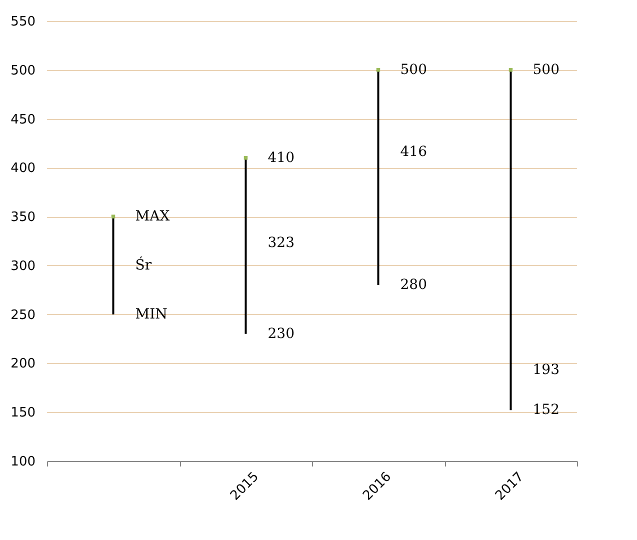  I want to click on y-tick-label: 150, so click(23, 413).